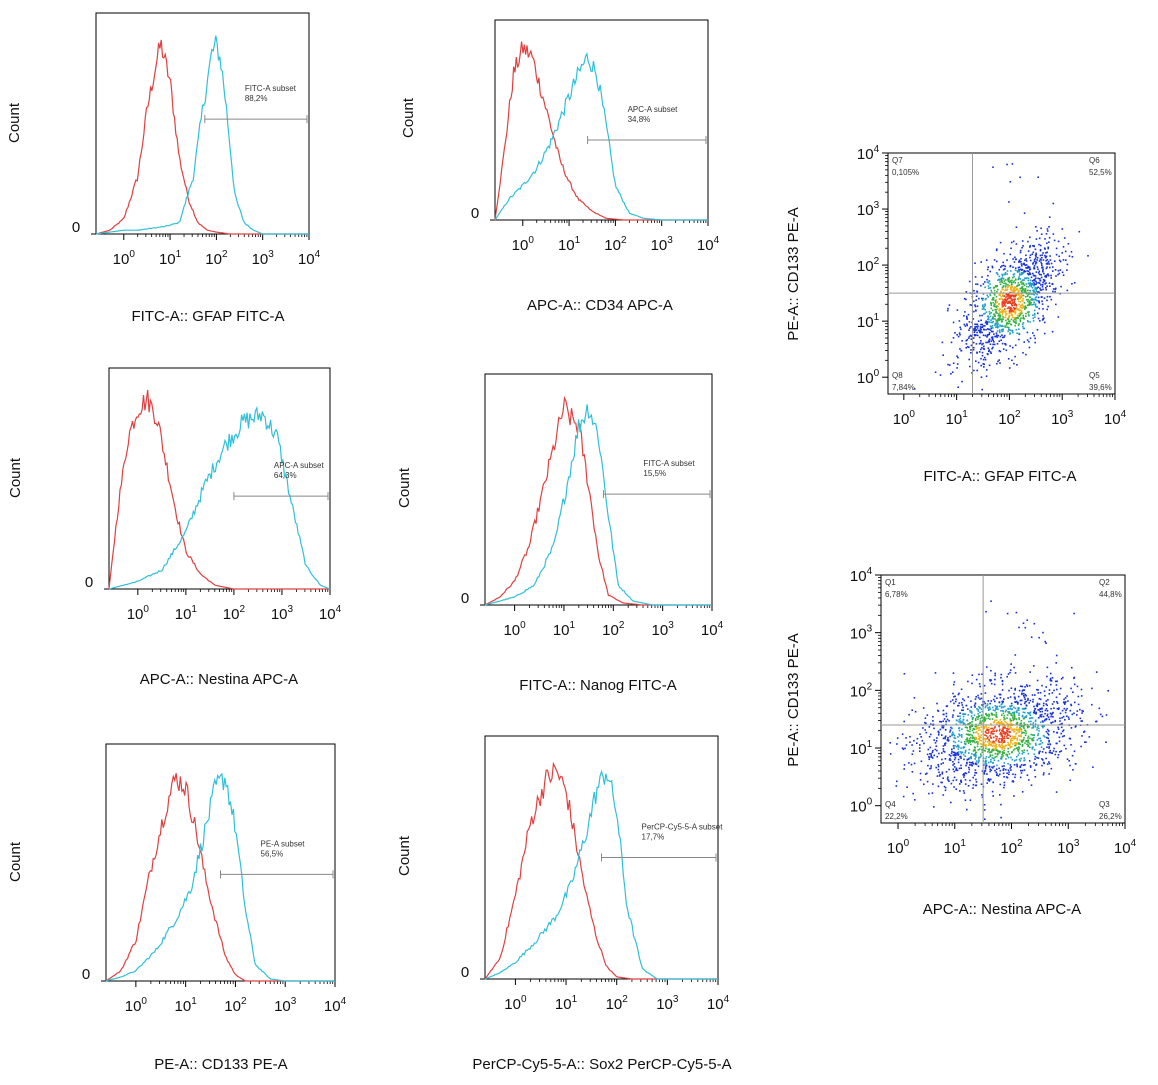  I want to click on x-tick-label: 10⁴, so click(1125, 847).